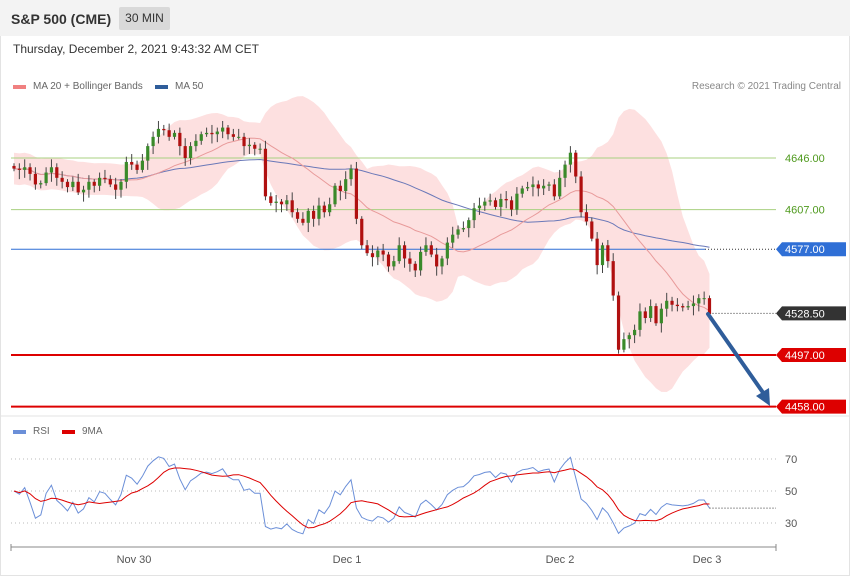 The width and height of the screenshot is (850, 576). What do you see at coordinates (144, 18) in the screenshot?
I see `interval-badge: 30 MIN` at bounding box center [144, 18].